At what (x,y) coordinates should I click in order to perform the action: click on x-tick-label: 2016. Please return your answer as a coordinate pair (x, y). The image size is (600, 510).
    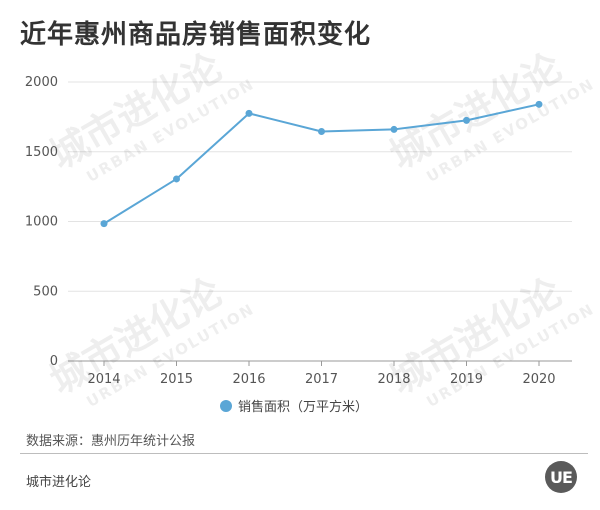
    Looking at the image, I should click on (248, 379).